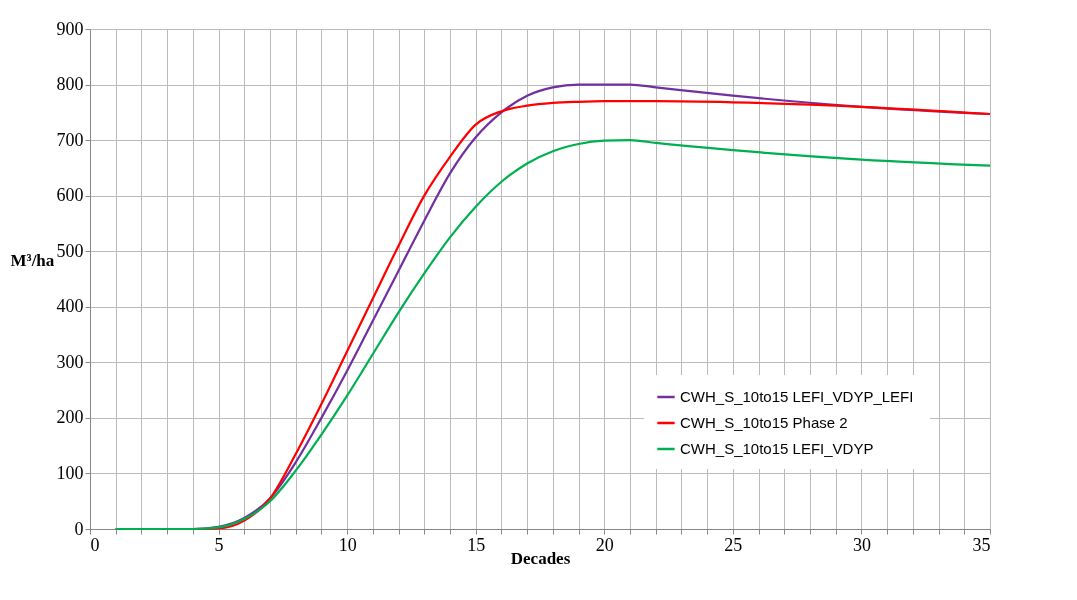  What do you see at coordinates (981, 544) in the screenshot?
I see `x-tick-label: 35` at bounding box center [981, 544].